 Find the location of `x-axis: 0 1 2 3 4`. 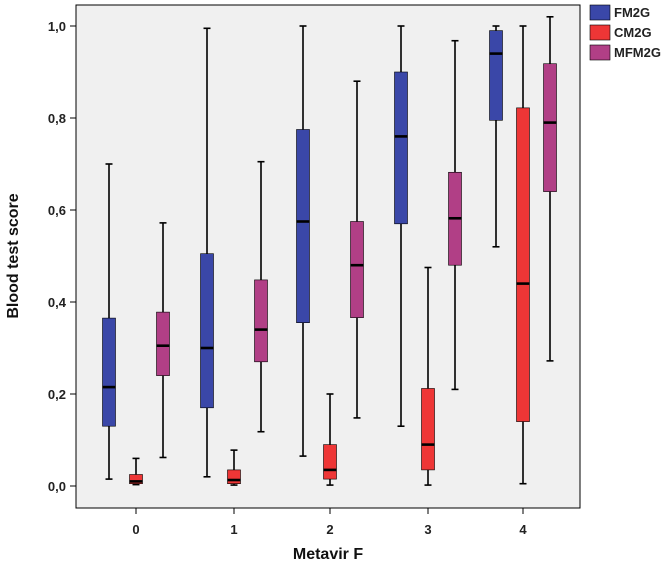

x-axis: 0 1 2 3 4 is located at coordinates (329, 522).